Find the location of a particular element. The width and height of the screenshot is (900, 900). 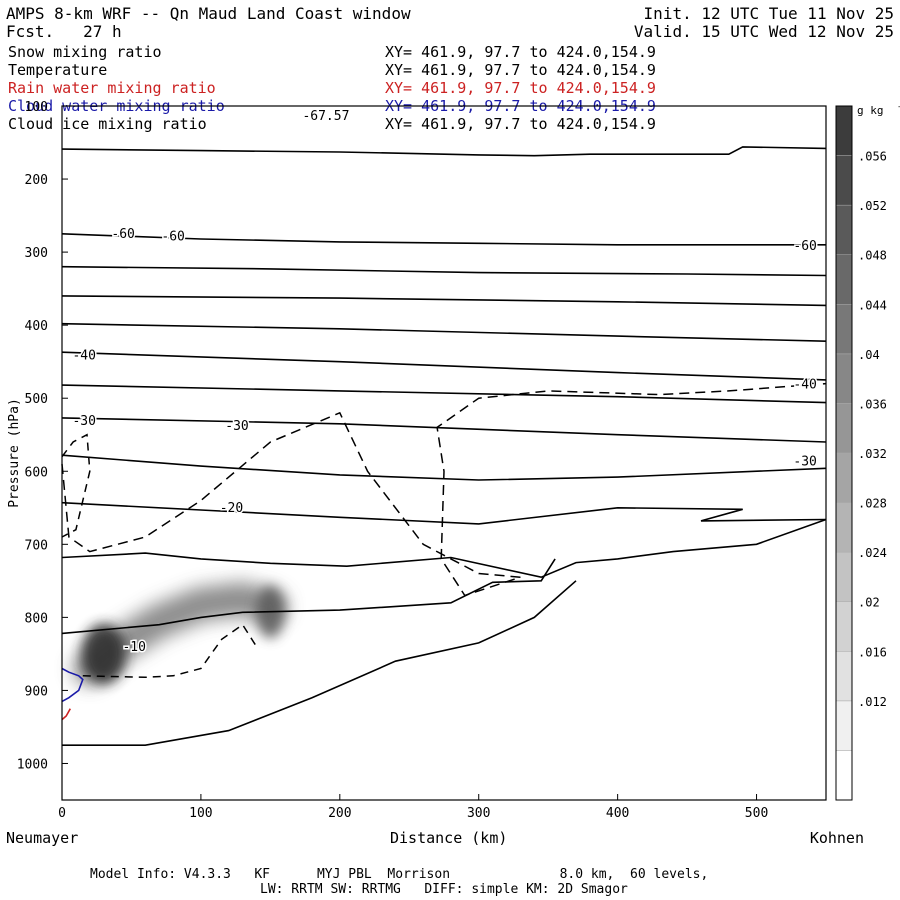

ice-contour-low is located at coordinates (170, 651).